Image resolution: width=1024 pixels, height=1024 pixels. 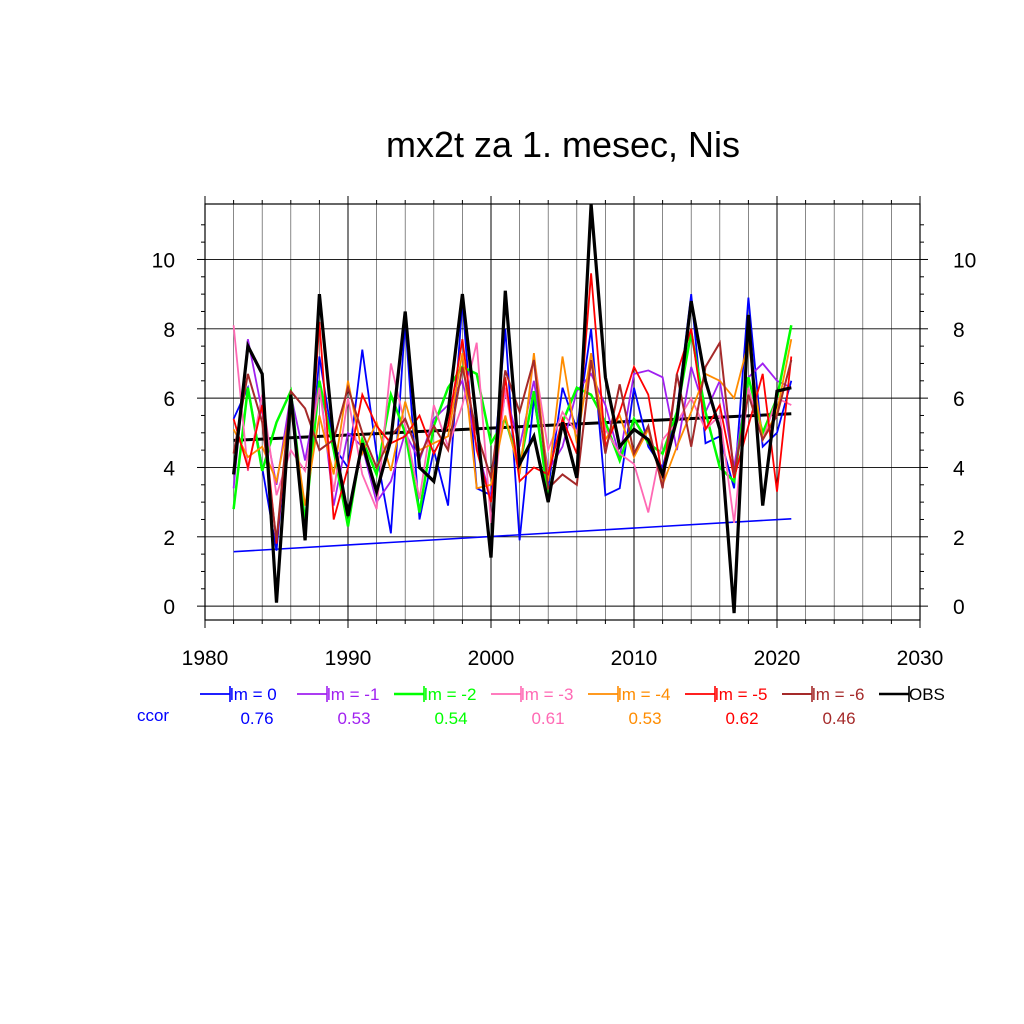 I want to click on x-tick-label: 2030, so click(x=920, y=658).